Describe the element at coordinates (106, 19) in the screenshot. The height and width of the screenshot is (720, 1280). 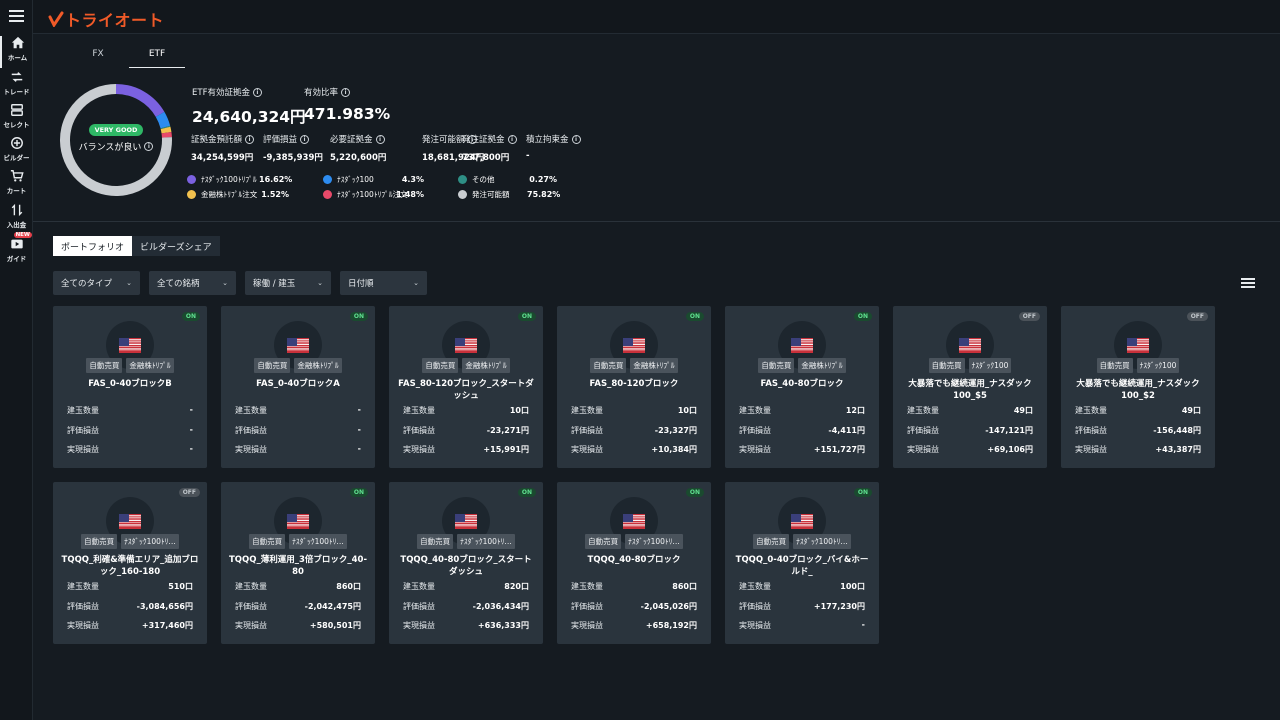
I see `app-logo: トライオート` at that location.